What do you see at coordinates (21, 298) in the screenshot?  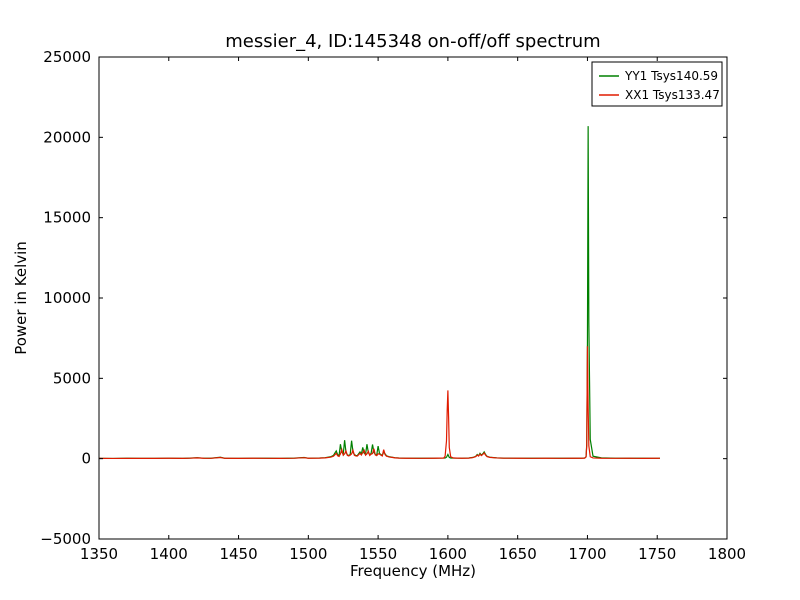 I see `y-axis-label: Power in Kelvin` at bounding box center [21, 298].